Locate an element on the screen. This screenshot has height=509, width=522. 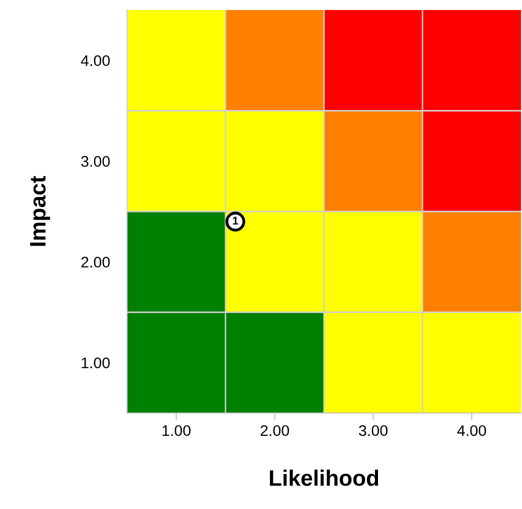
y-tick-label: 2.00 is located at coordinates (95, 262).